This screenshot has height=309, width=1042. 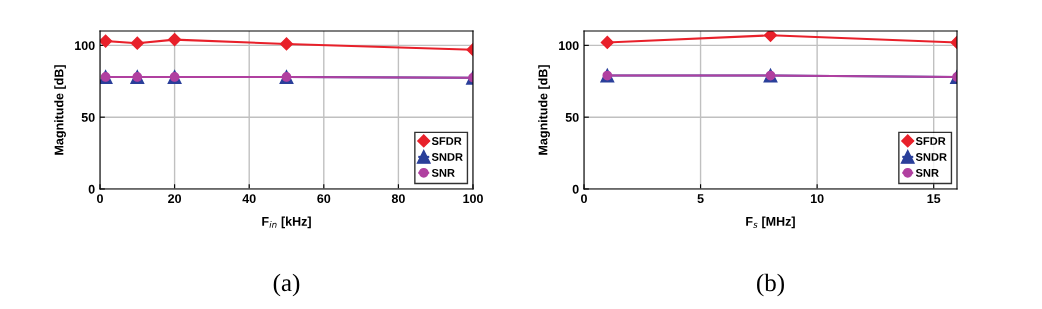 What do you see at coordinates (324, 199) in the screenshot?
I see `x-tick-label: 60` at bounding box center [324, 199].